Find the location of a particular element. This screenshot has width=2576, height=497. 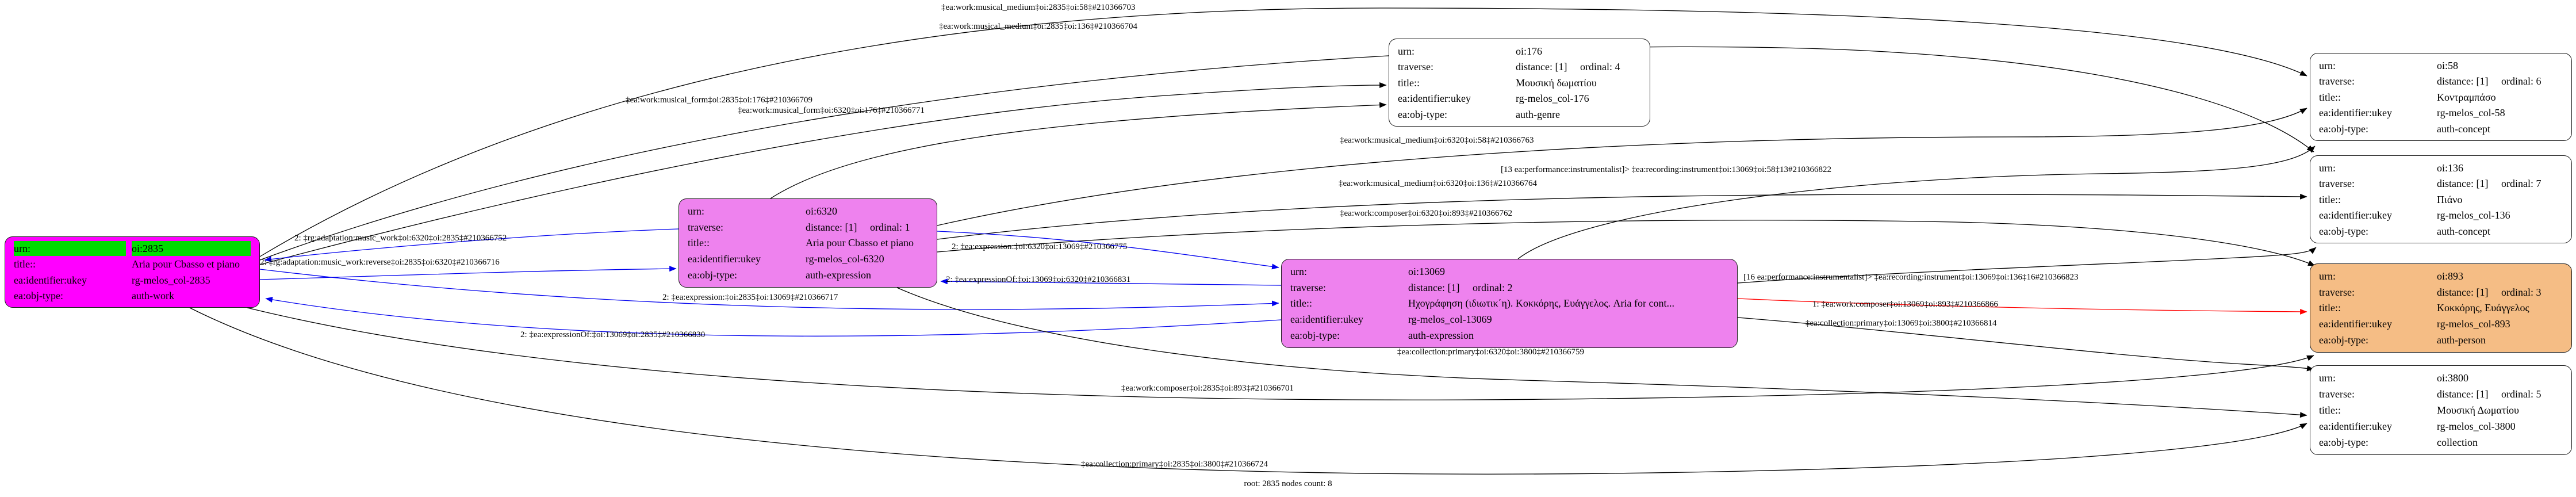

node-field-row: ea:identifier:ukey rg-melos_col-2835 is located at coordinates (132, 280).